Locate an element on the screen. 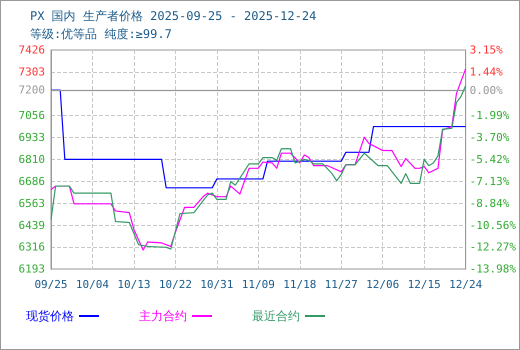  legend-label: 最近合约 is located at coordinates (276, 316).